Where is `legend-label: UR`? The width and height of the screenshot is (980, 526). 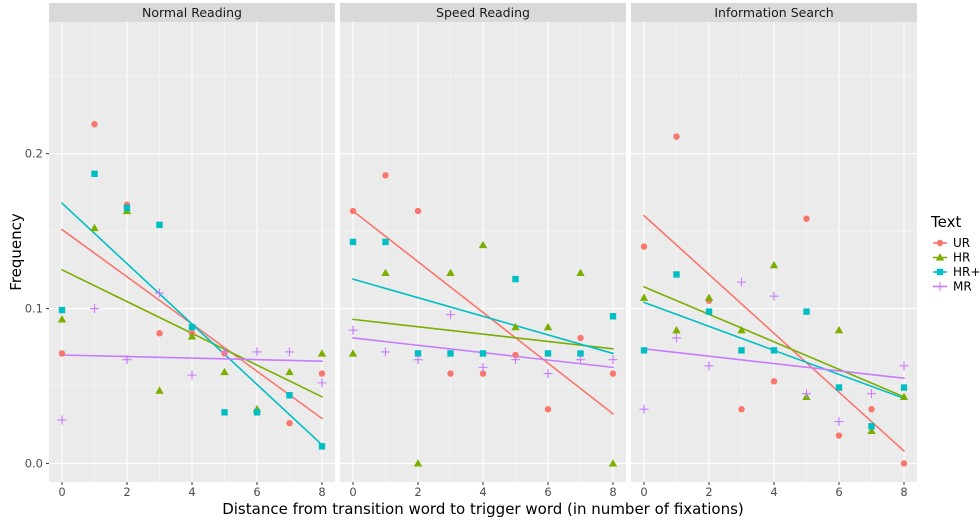 legend-label: UR is located at coordinates (961, 243).